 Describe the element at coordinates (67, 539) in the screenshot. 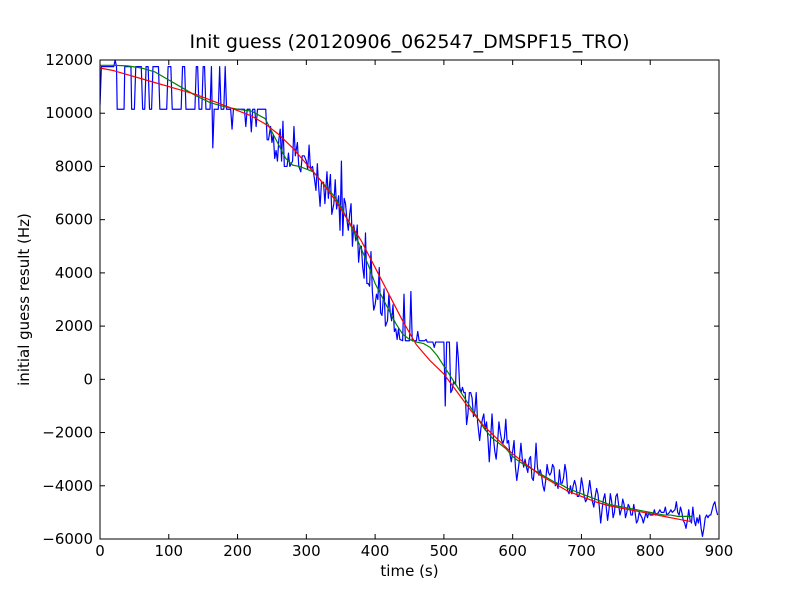

I see `y-tick-label: −6000` at that location.